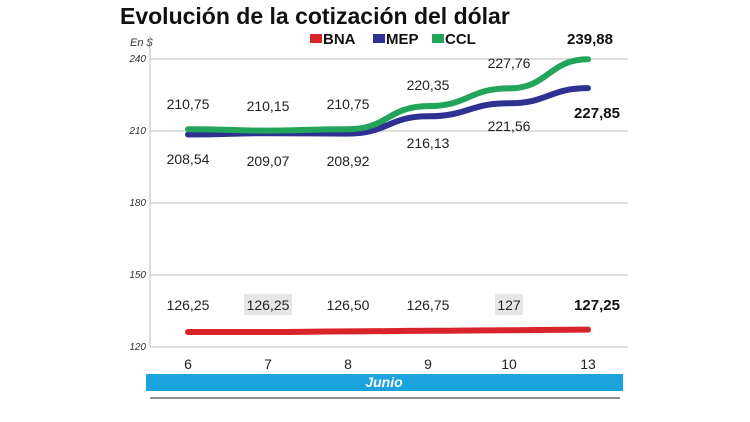 Image resolution: width=750 pixels, height=422 pixels. What do you see at coordinates (348, 161) in the screenshot?
I see `data-label-mep-8: 208,92` at bounding box center [348, 161].